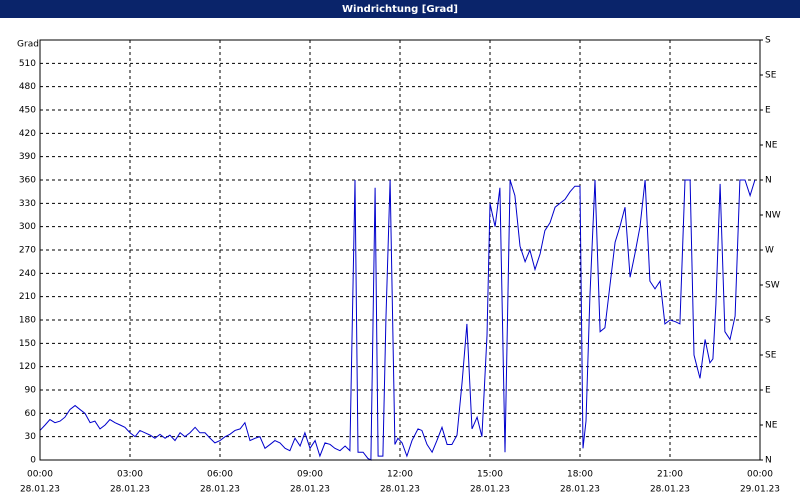  Describe the element at coordinates (760, 490) in the screenshot. I see `x-tick-date: 29.01.23` at that location.